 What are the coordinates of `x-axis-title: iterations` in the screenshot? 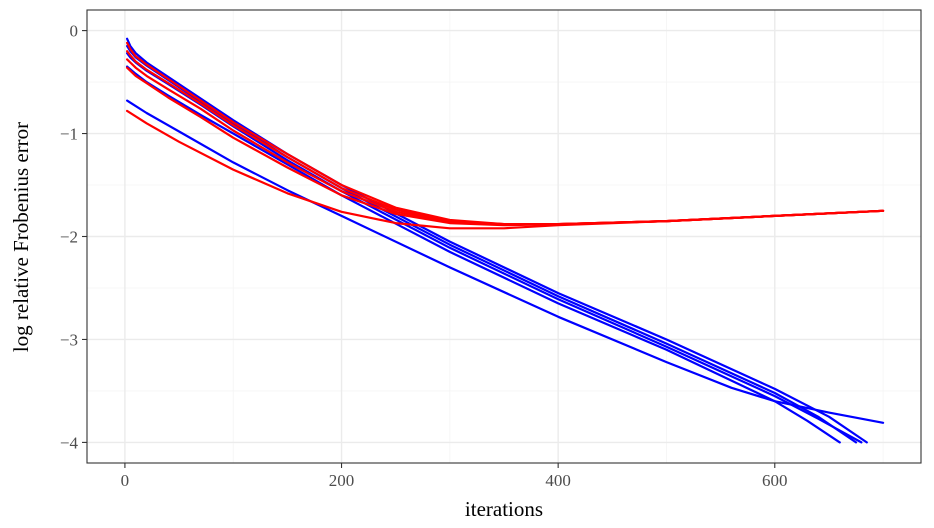 It's located at (504, 509).